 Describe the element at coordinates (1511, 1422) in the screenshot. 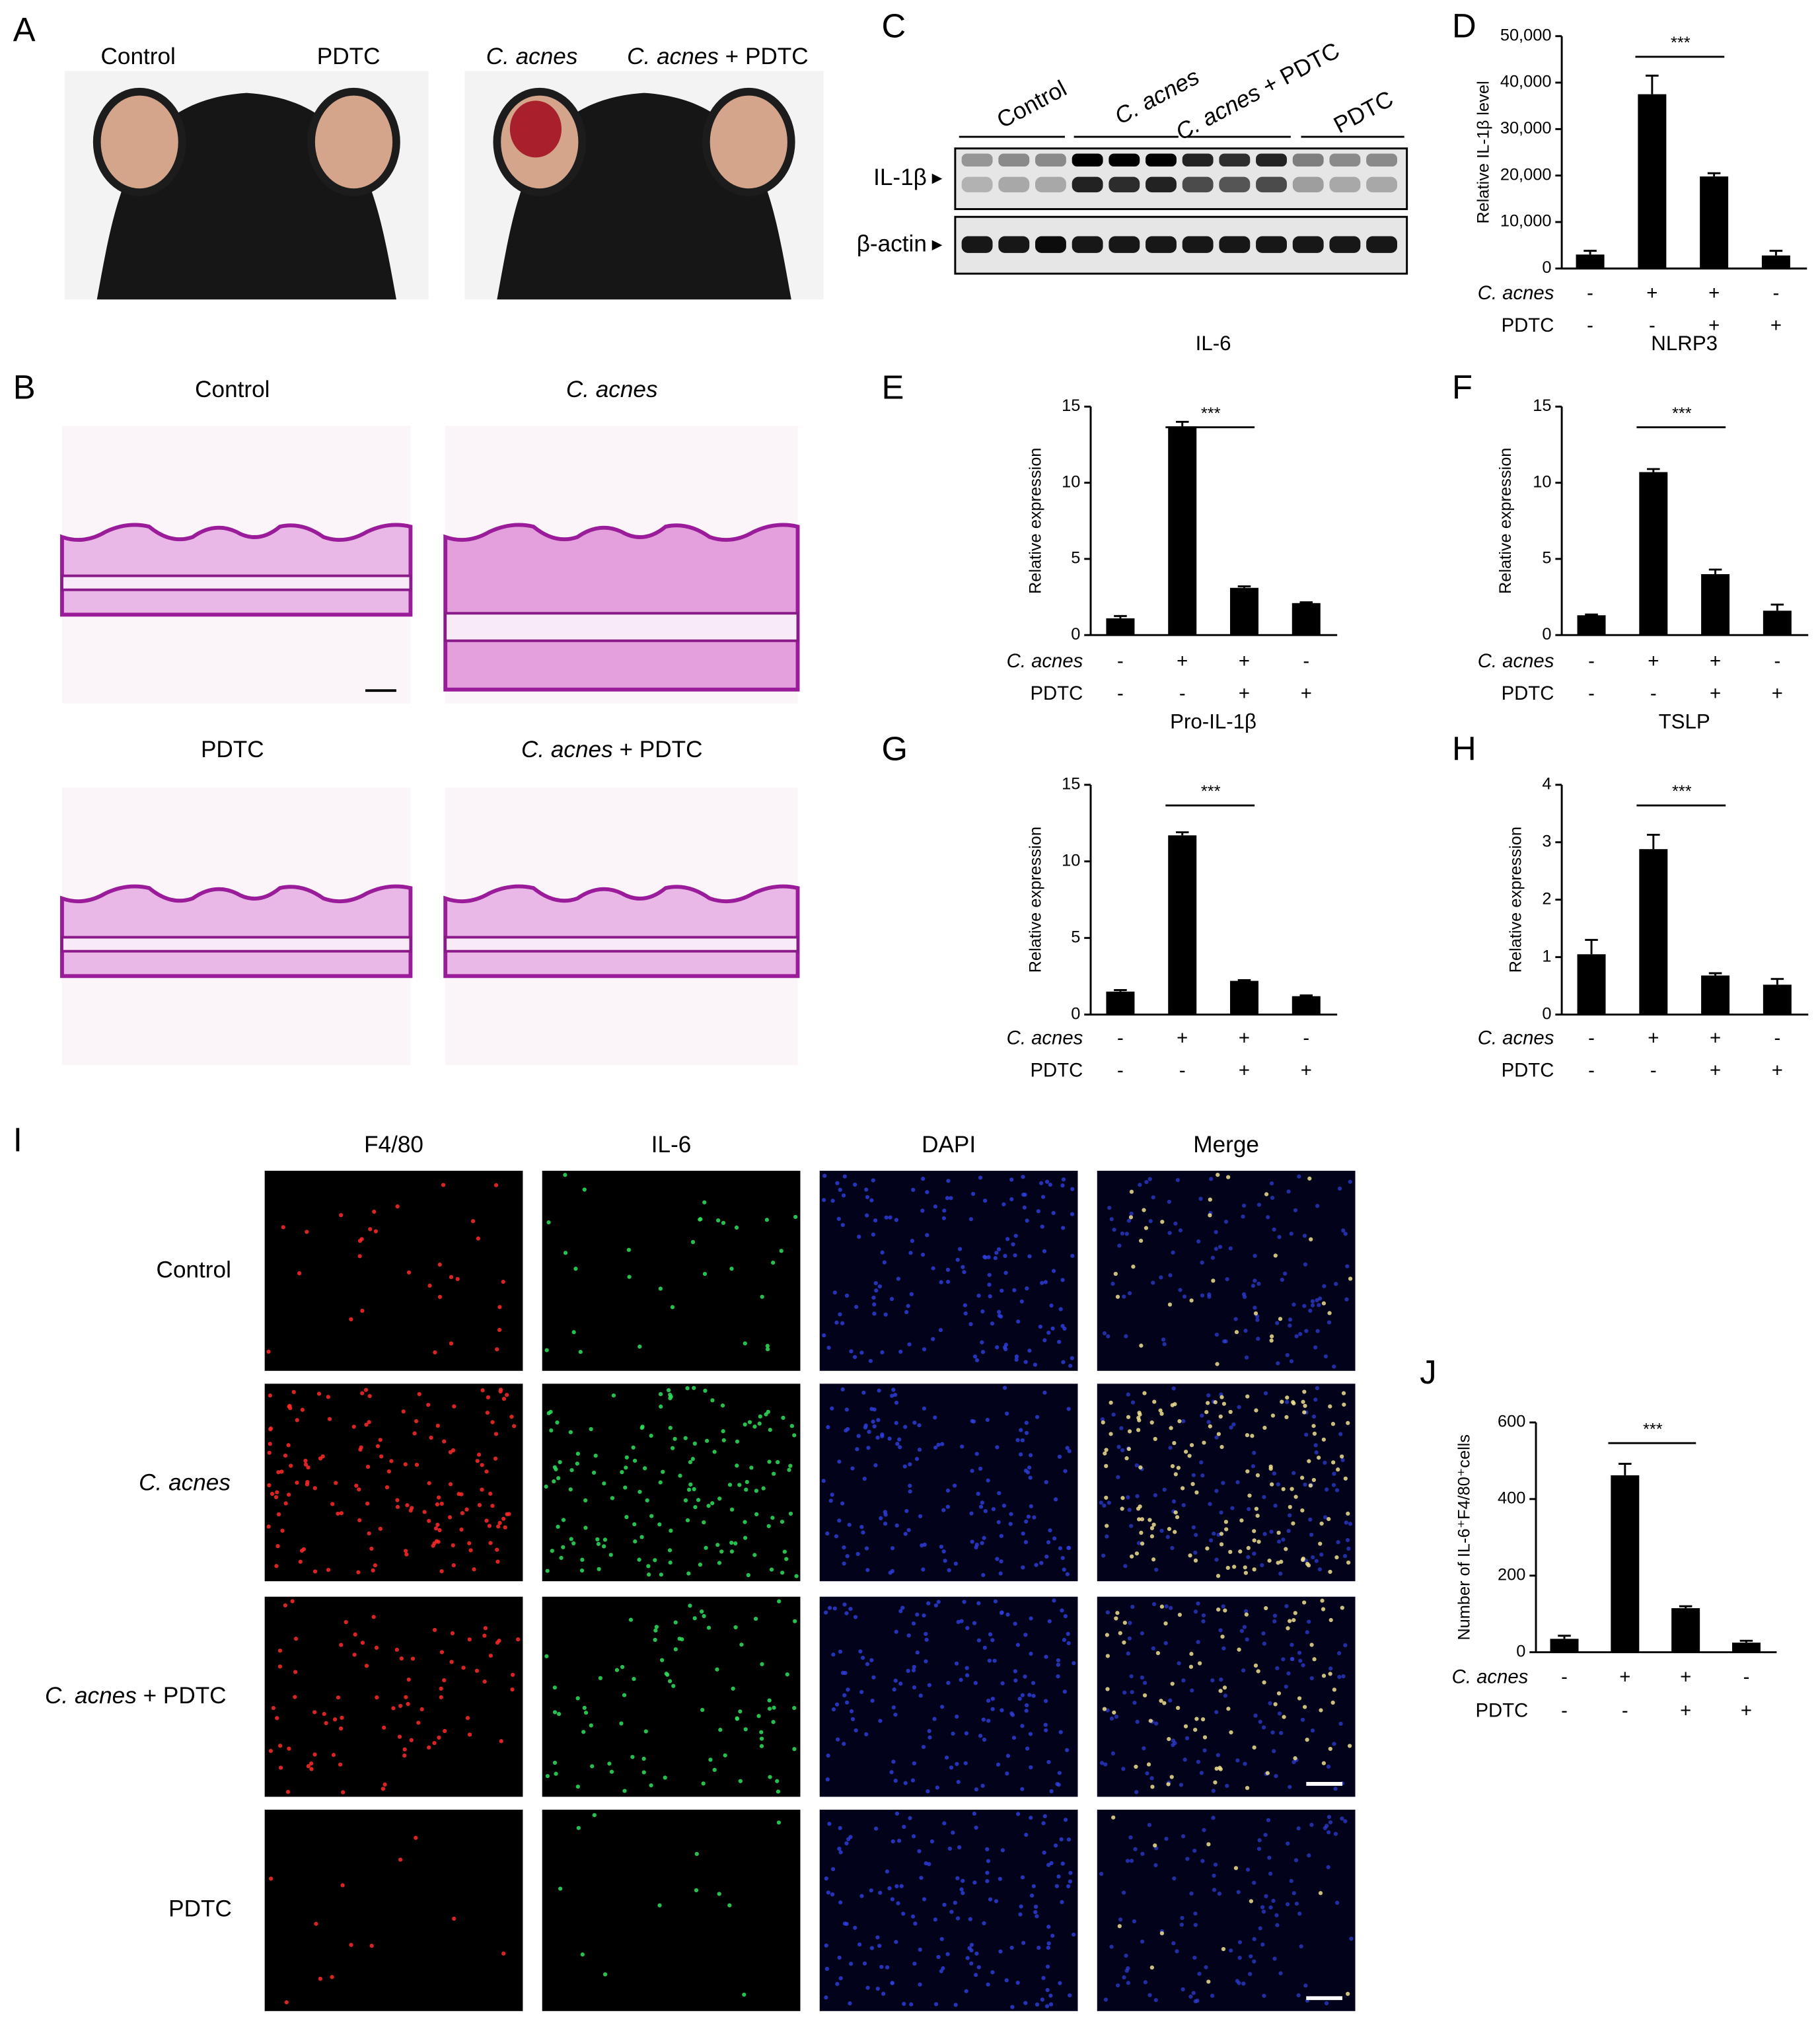

I see `y-tick-label: 600` at that location.